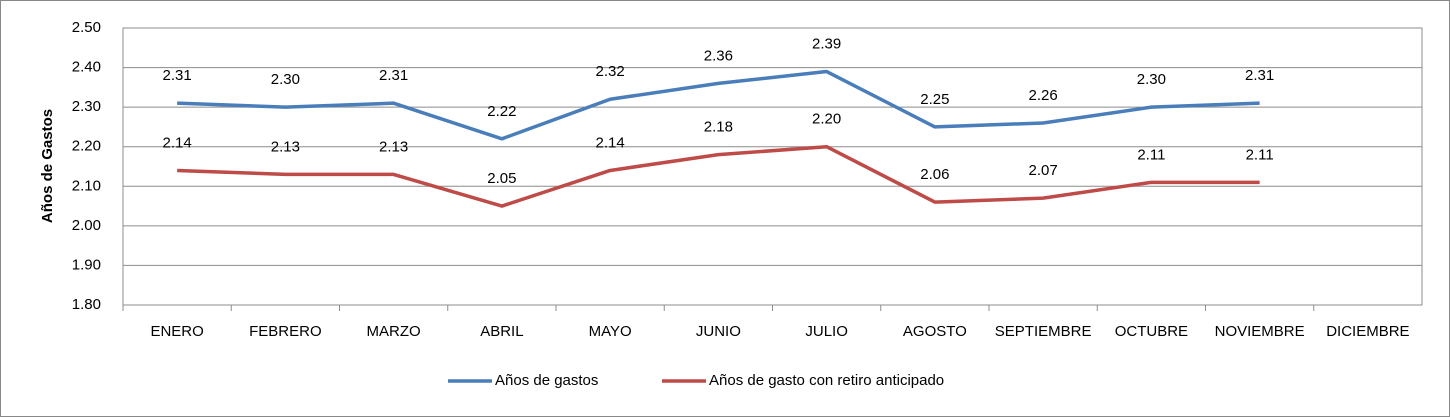  What do you see at coordinates (1151, 331) in the screenshot?
I see `x-tick-label: OCTUBRE` at bounding box center [1151, 331].